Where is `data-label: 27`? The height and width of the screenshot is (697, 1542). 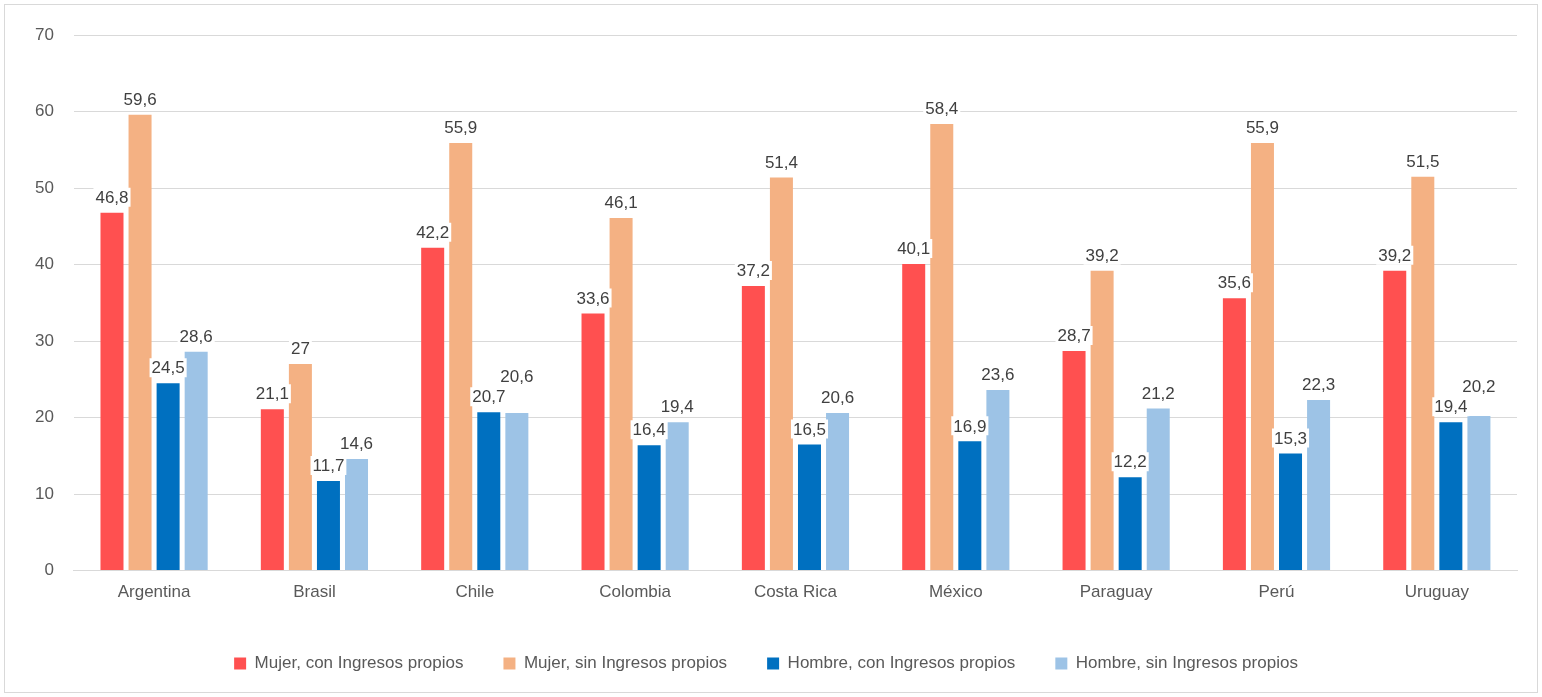 data-label: 27 is located at coordinates (300, 349).